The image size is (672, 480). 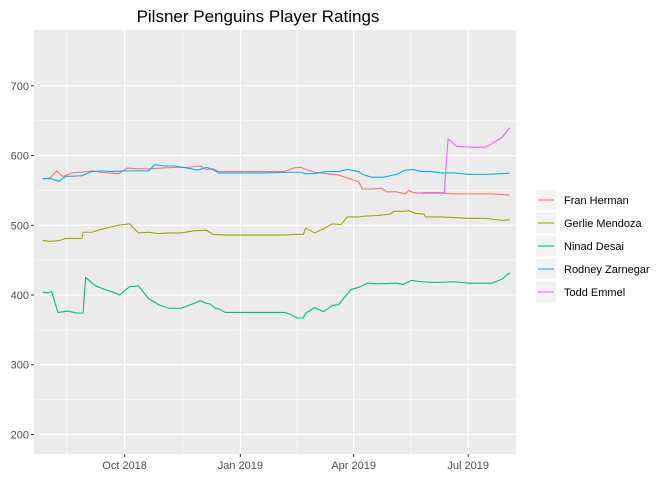 I want to click on series-line-todd-emmel, so click(x=463, y=160).